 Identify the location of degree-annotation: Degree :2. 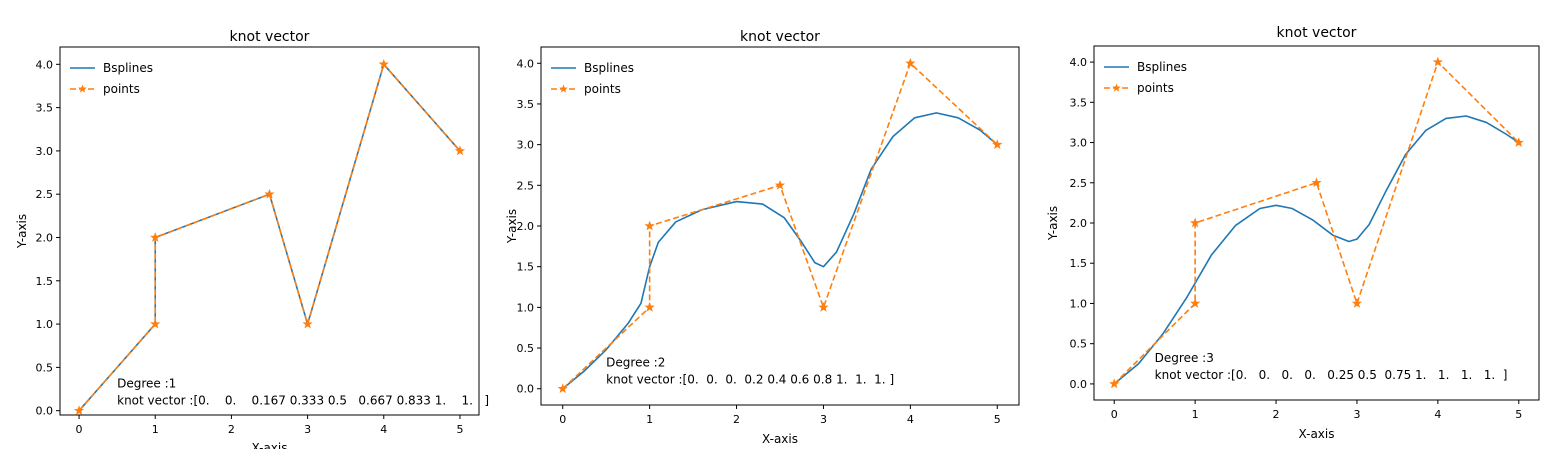
(635, 362).